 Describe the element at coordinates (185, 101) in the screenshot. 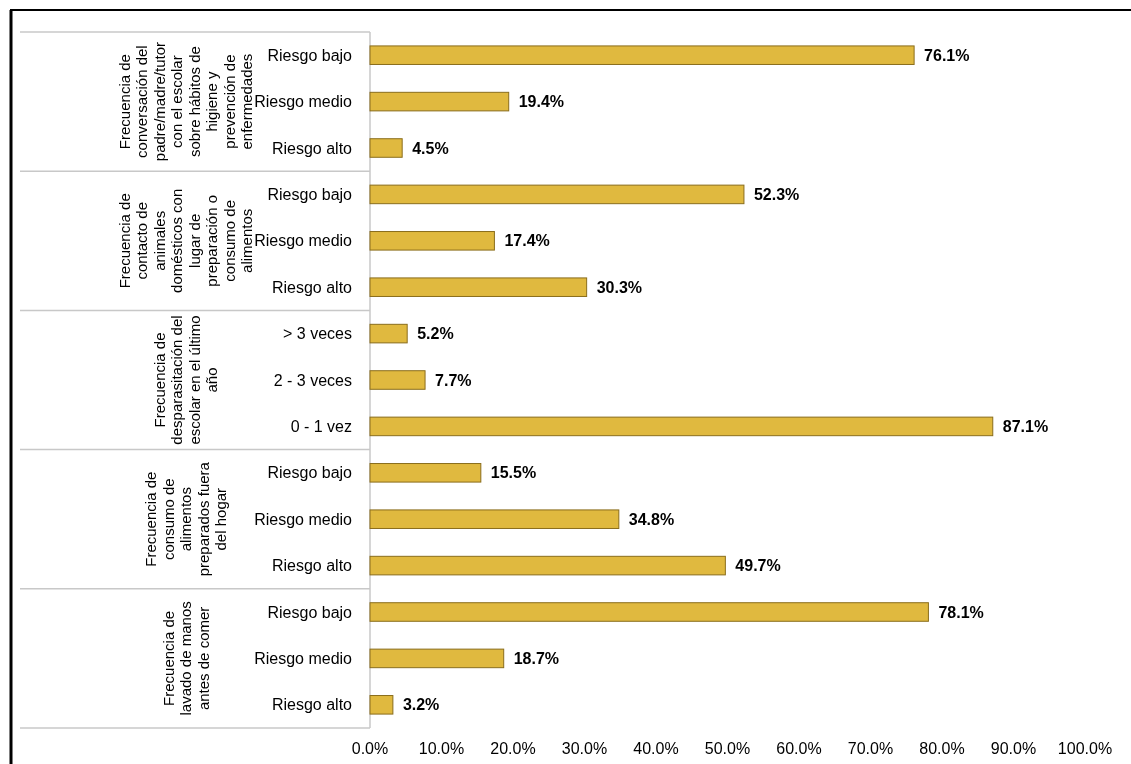

I see `text: Frecuencia de conversación del padre/madre/tutor con el escolar sobre hábitos de higiene y prevención de enfermedades` at that location.